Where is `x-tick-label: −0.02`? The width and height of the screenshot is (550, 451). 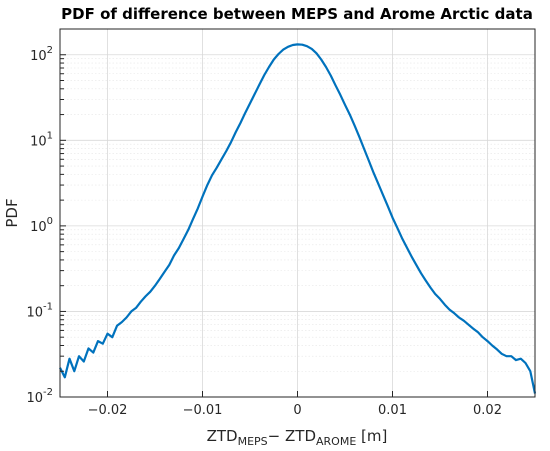
x-tick-label: −0.02 is located at coordinates (108, 410).